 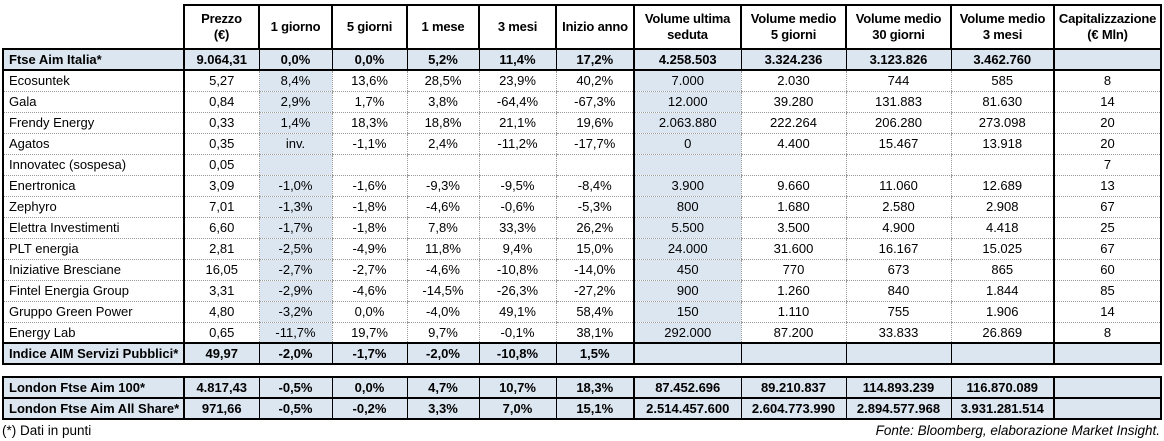 What do you see at coordinates (594, 101) in the screenshot?
I see `value-cell: -67,3%` at bounding box center [594, 101].